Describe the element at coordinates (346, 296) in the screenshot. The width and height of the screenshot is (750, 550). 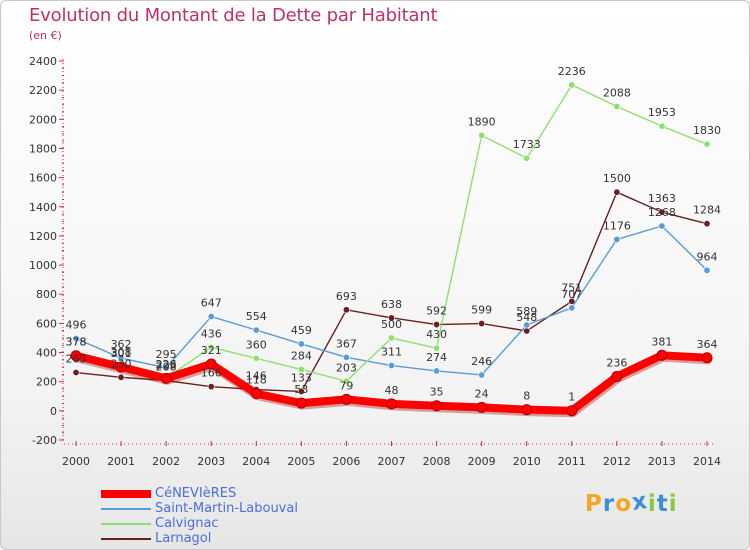
I see `data-label: 693` at that location.